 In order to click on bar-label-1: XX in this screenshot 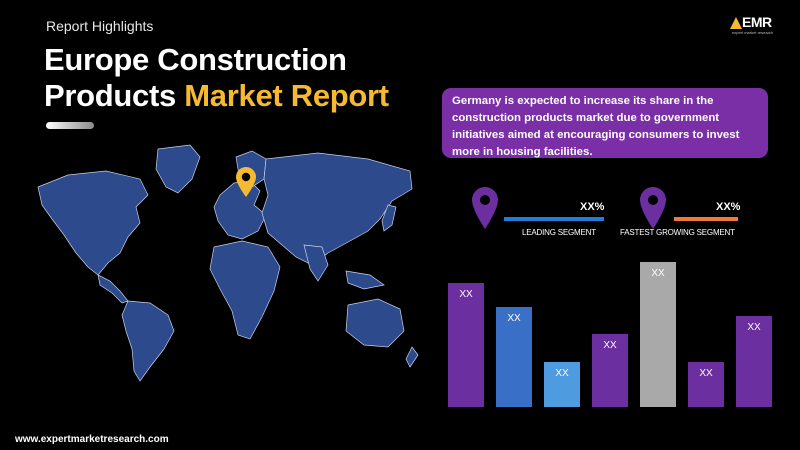, I will do `click(466, 294)`.